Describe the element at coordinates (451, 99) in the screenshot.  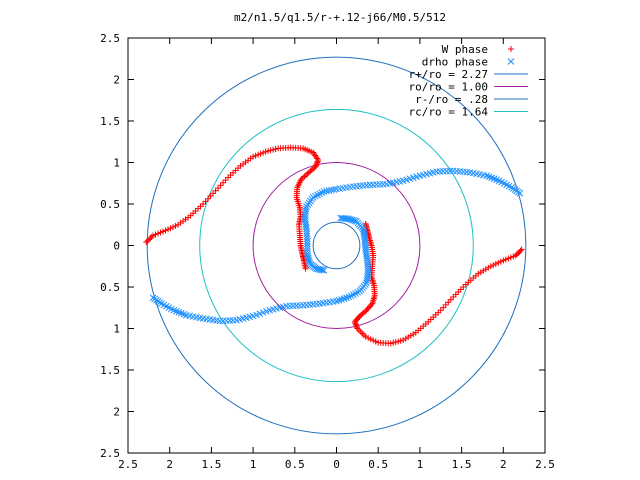
I see `legend-label: r-/ro = .28` at that location.